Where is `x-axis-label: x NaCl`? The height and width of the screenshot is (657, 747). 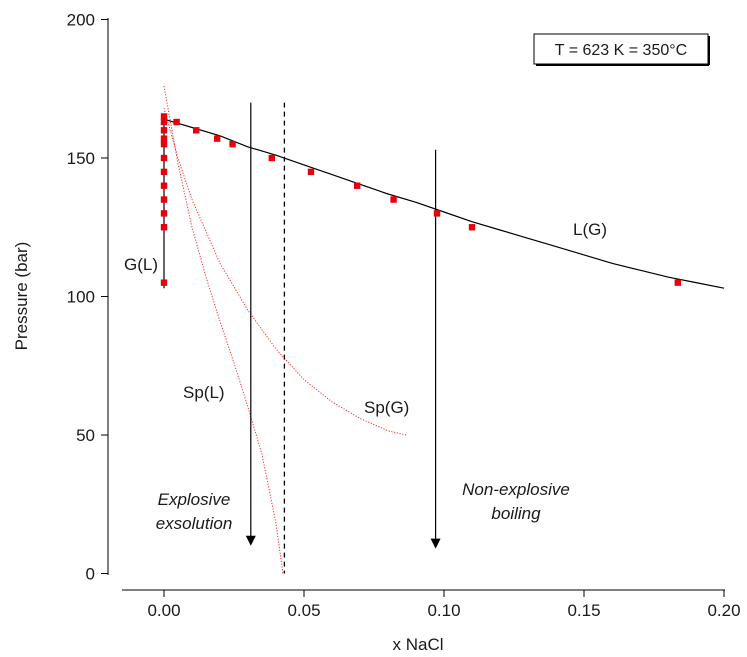 x-axis-label: x NaCl is located at coordinates (417, 644).